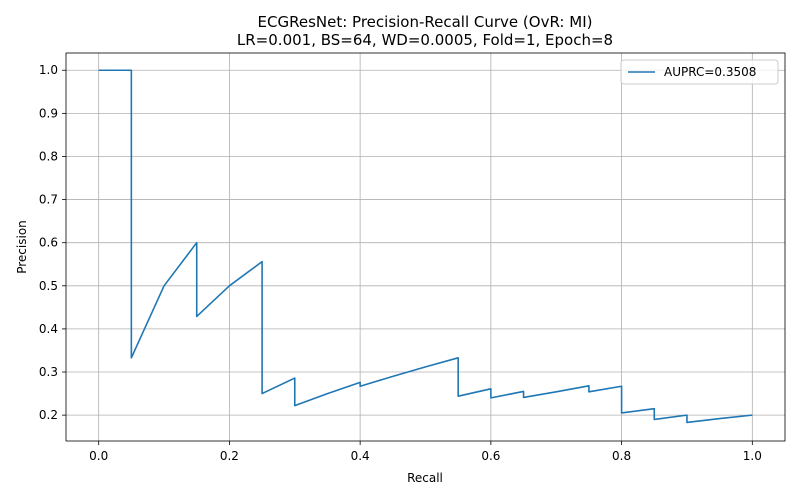 Image resolution: width=800 pixels, height=500 pixels. What do you see at coordinates (425, 478) in the screenshot?
I see `x-axis-label: Recall` at bounding box center [425, 478].